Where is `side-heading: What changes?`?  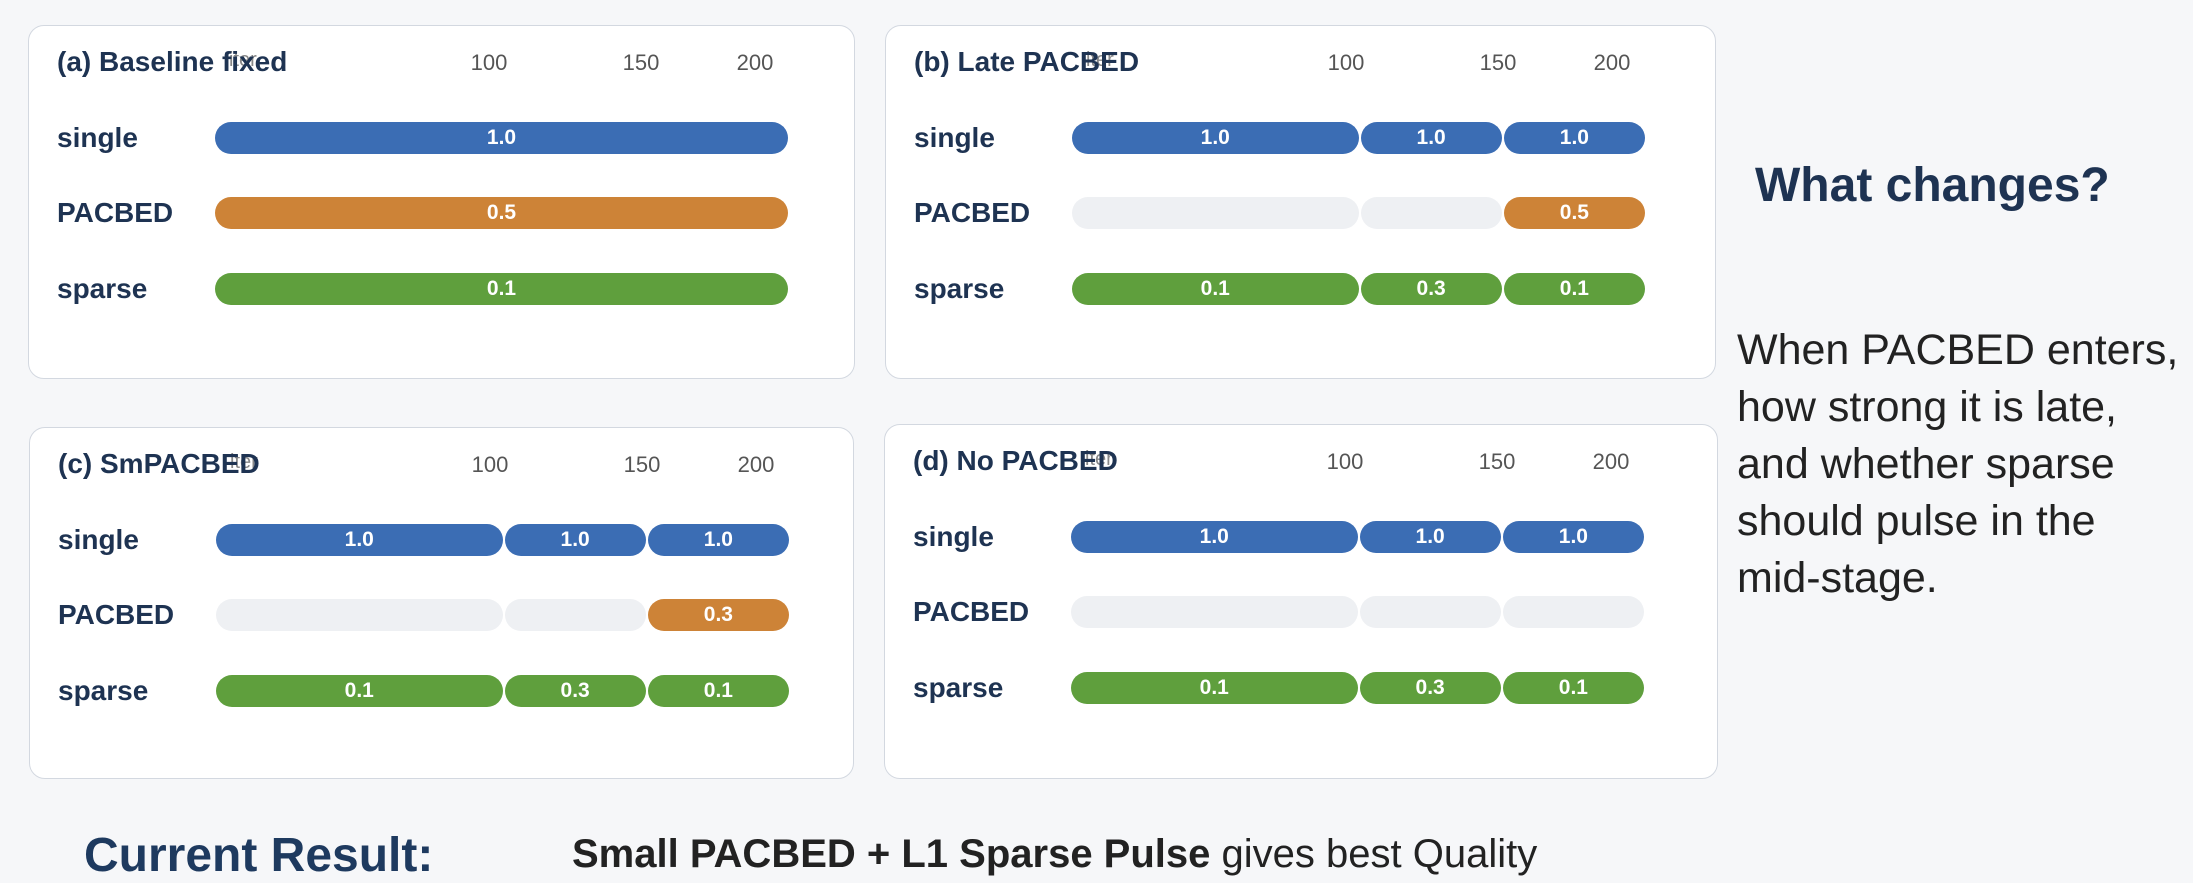 side-heading: What changes? is located at coordinates (1932, 185).